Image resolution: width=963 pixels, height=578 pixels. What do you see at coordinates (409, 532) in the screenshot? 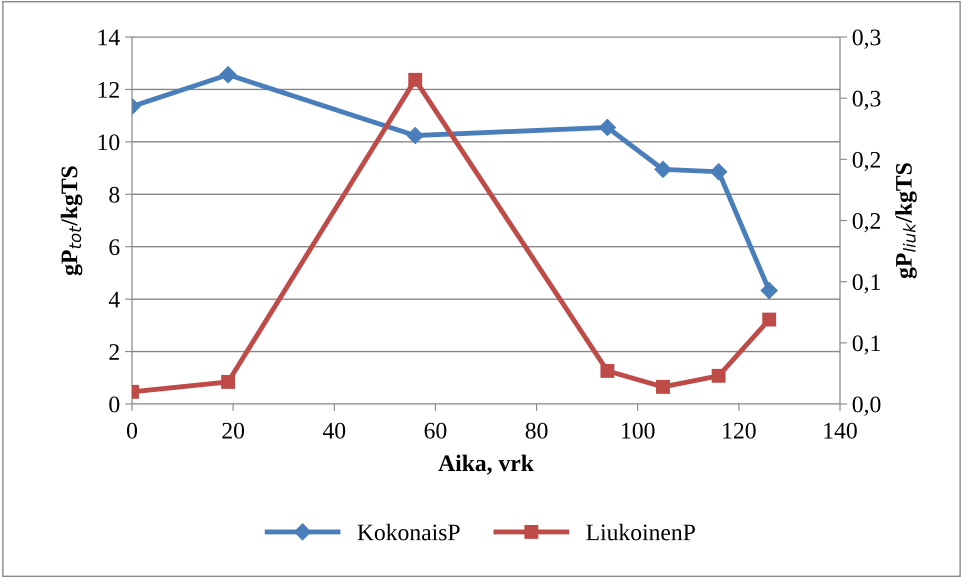
I see `legend-label: KokonaisP` at bounding box center [409, 532].